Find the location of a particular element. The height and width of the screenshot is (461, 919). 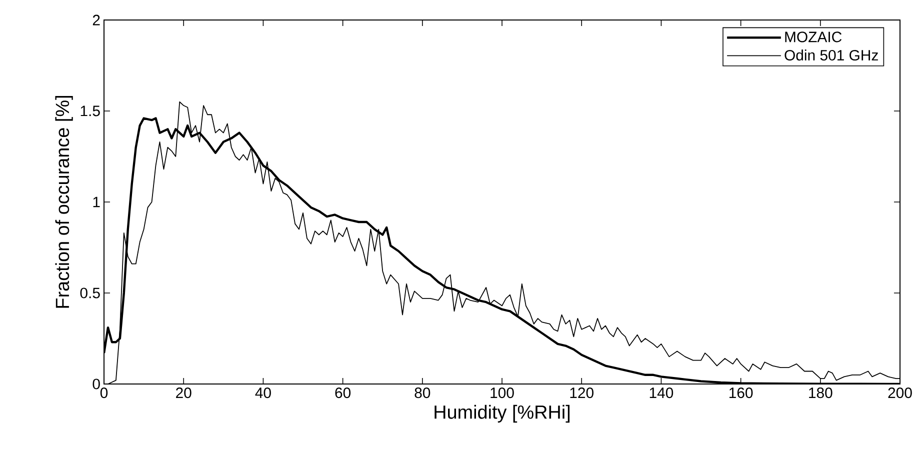

y-tick-label: 0.5 is located at coordinates (90, 293).